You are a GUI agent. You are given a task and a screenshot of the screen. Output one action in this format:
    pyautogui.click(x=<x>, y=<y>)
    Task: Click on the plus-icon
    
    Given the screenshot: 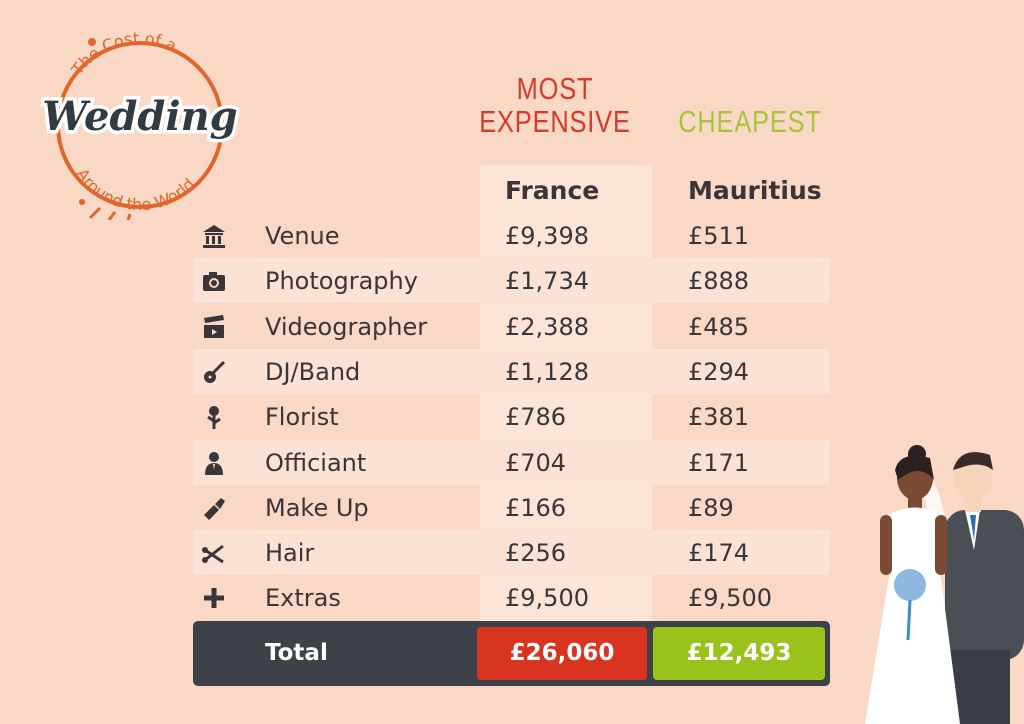 What is the action you would take?
    pyautogui.click(x=214, y=598)
    